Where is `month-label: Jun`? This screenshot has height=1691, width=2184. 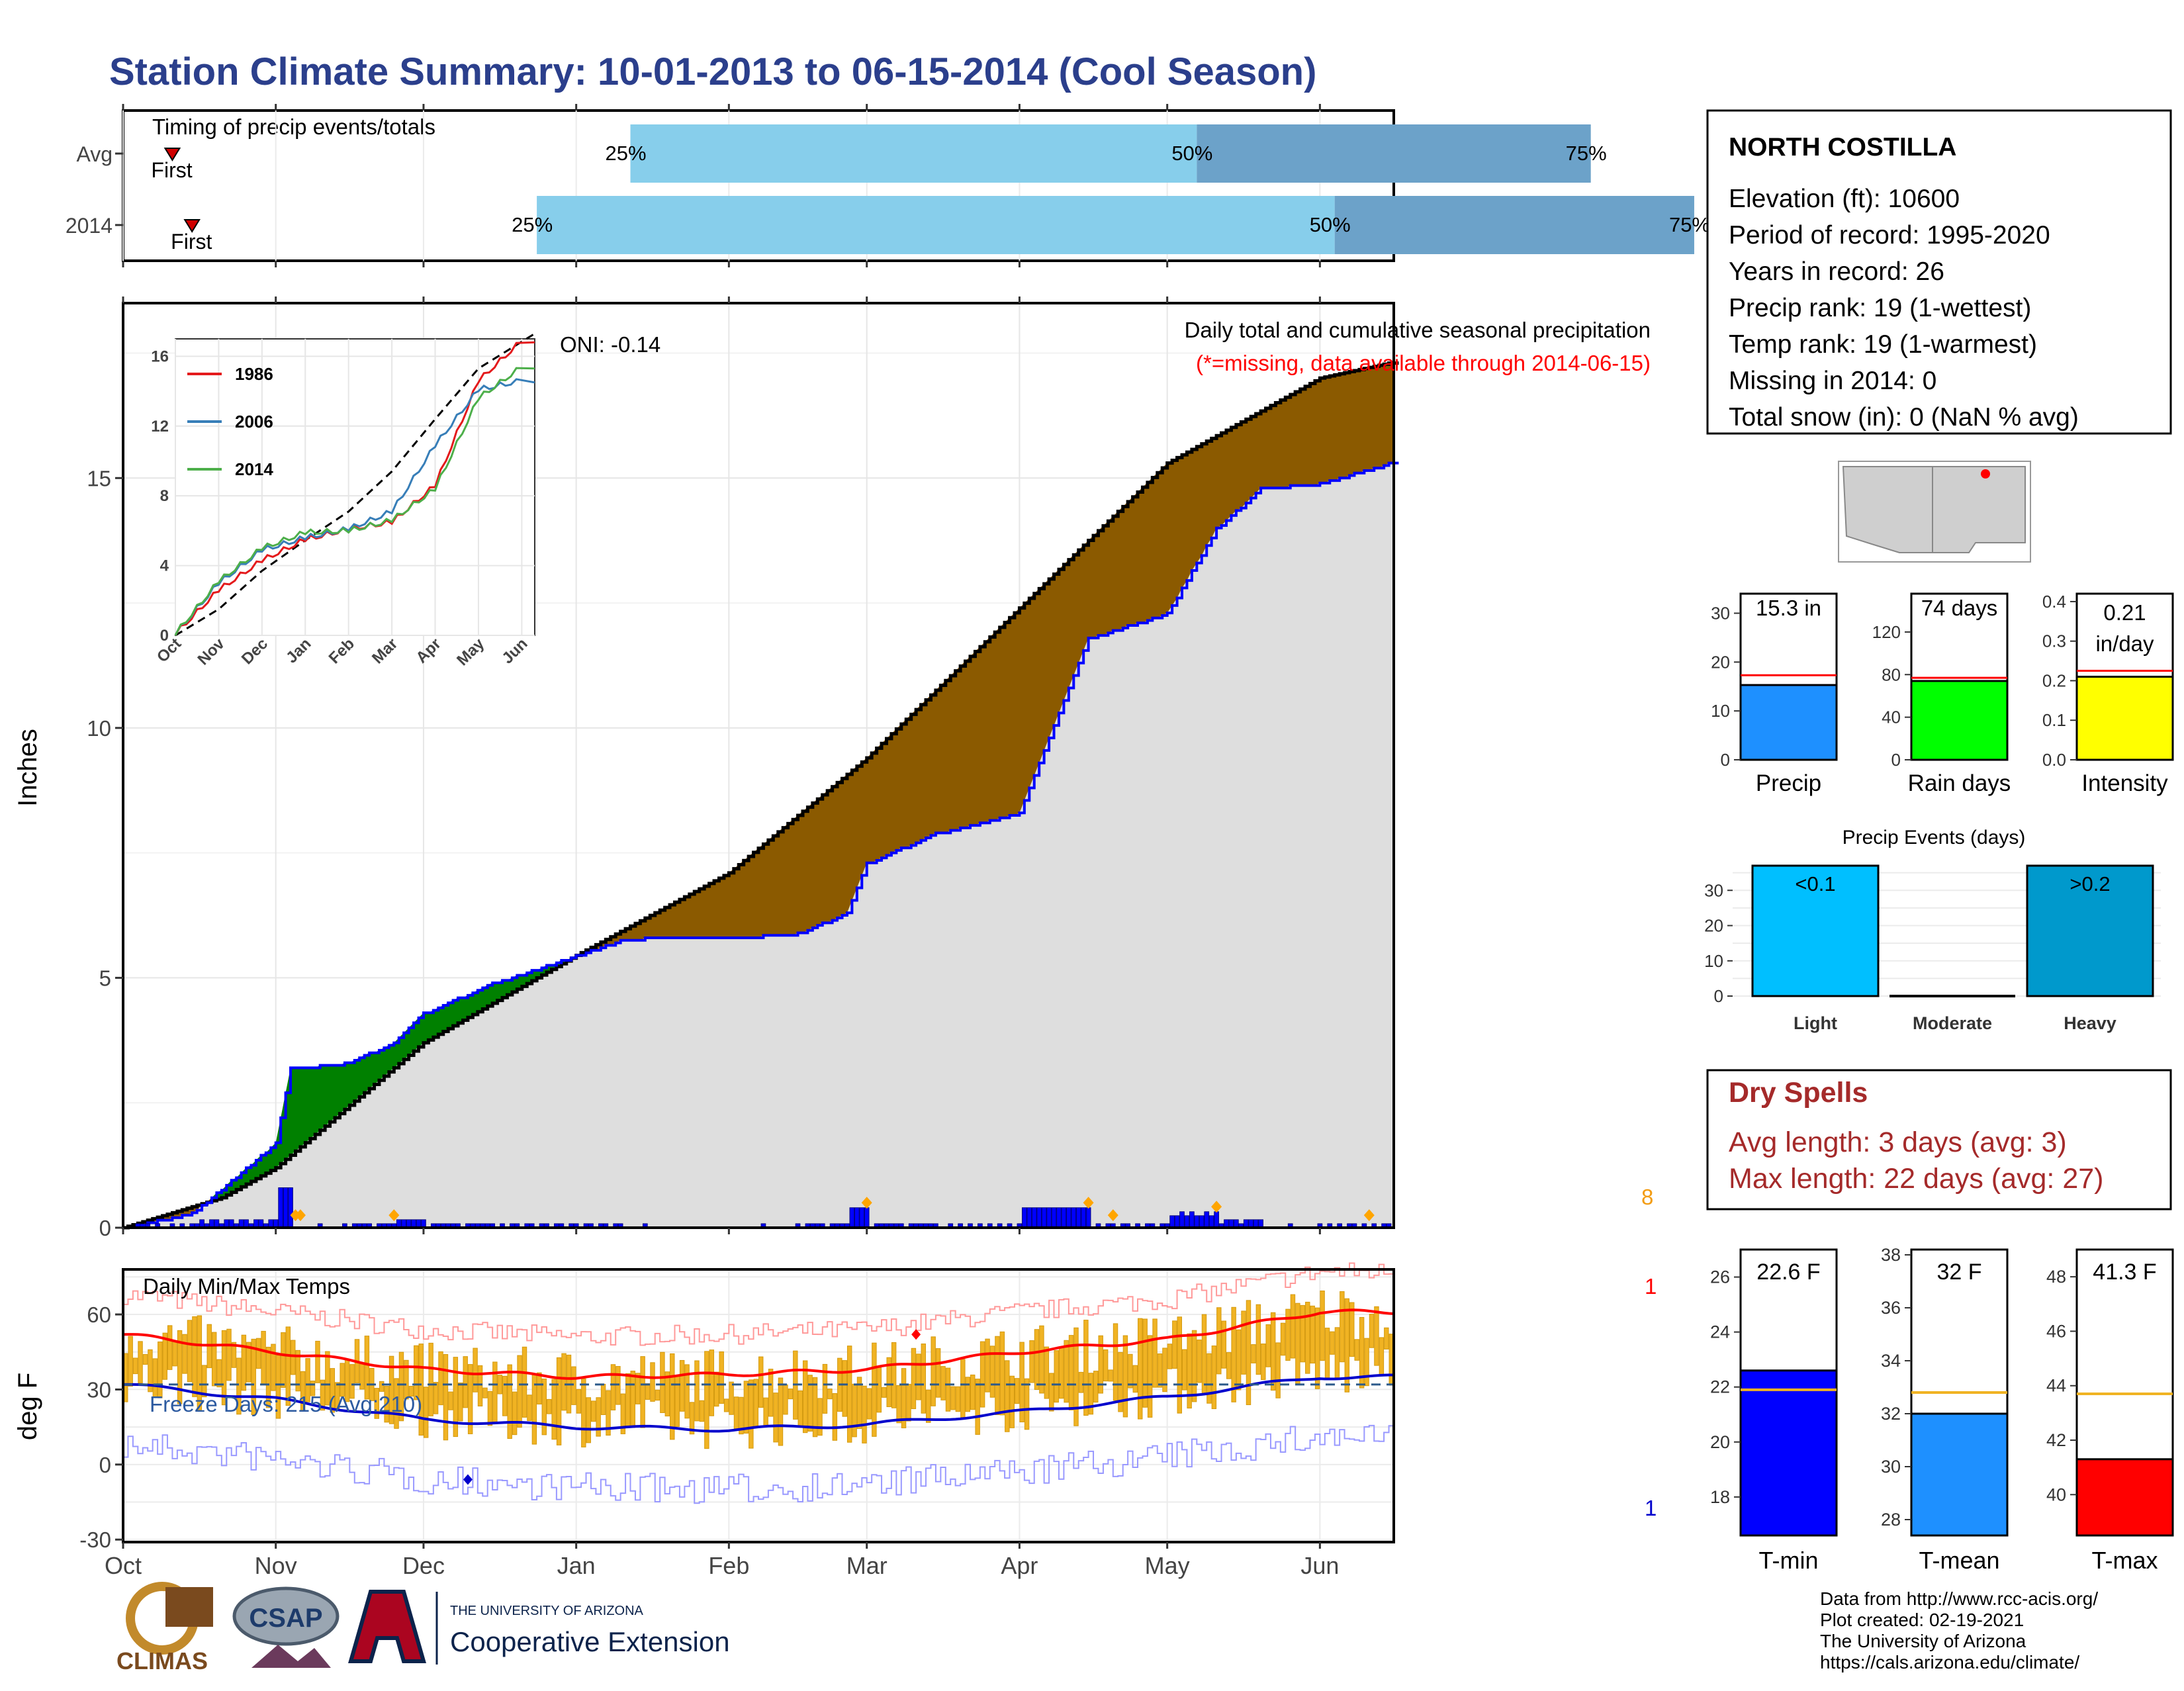 month-label: Jun is located at coordinates (1319, 1565).